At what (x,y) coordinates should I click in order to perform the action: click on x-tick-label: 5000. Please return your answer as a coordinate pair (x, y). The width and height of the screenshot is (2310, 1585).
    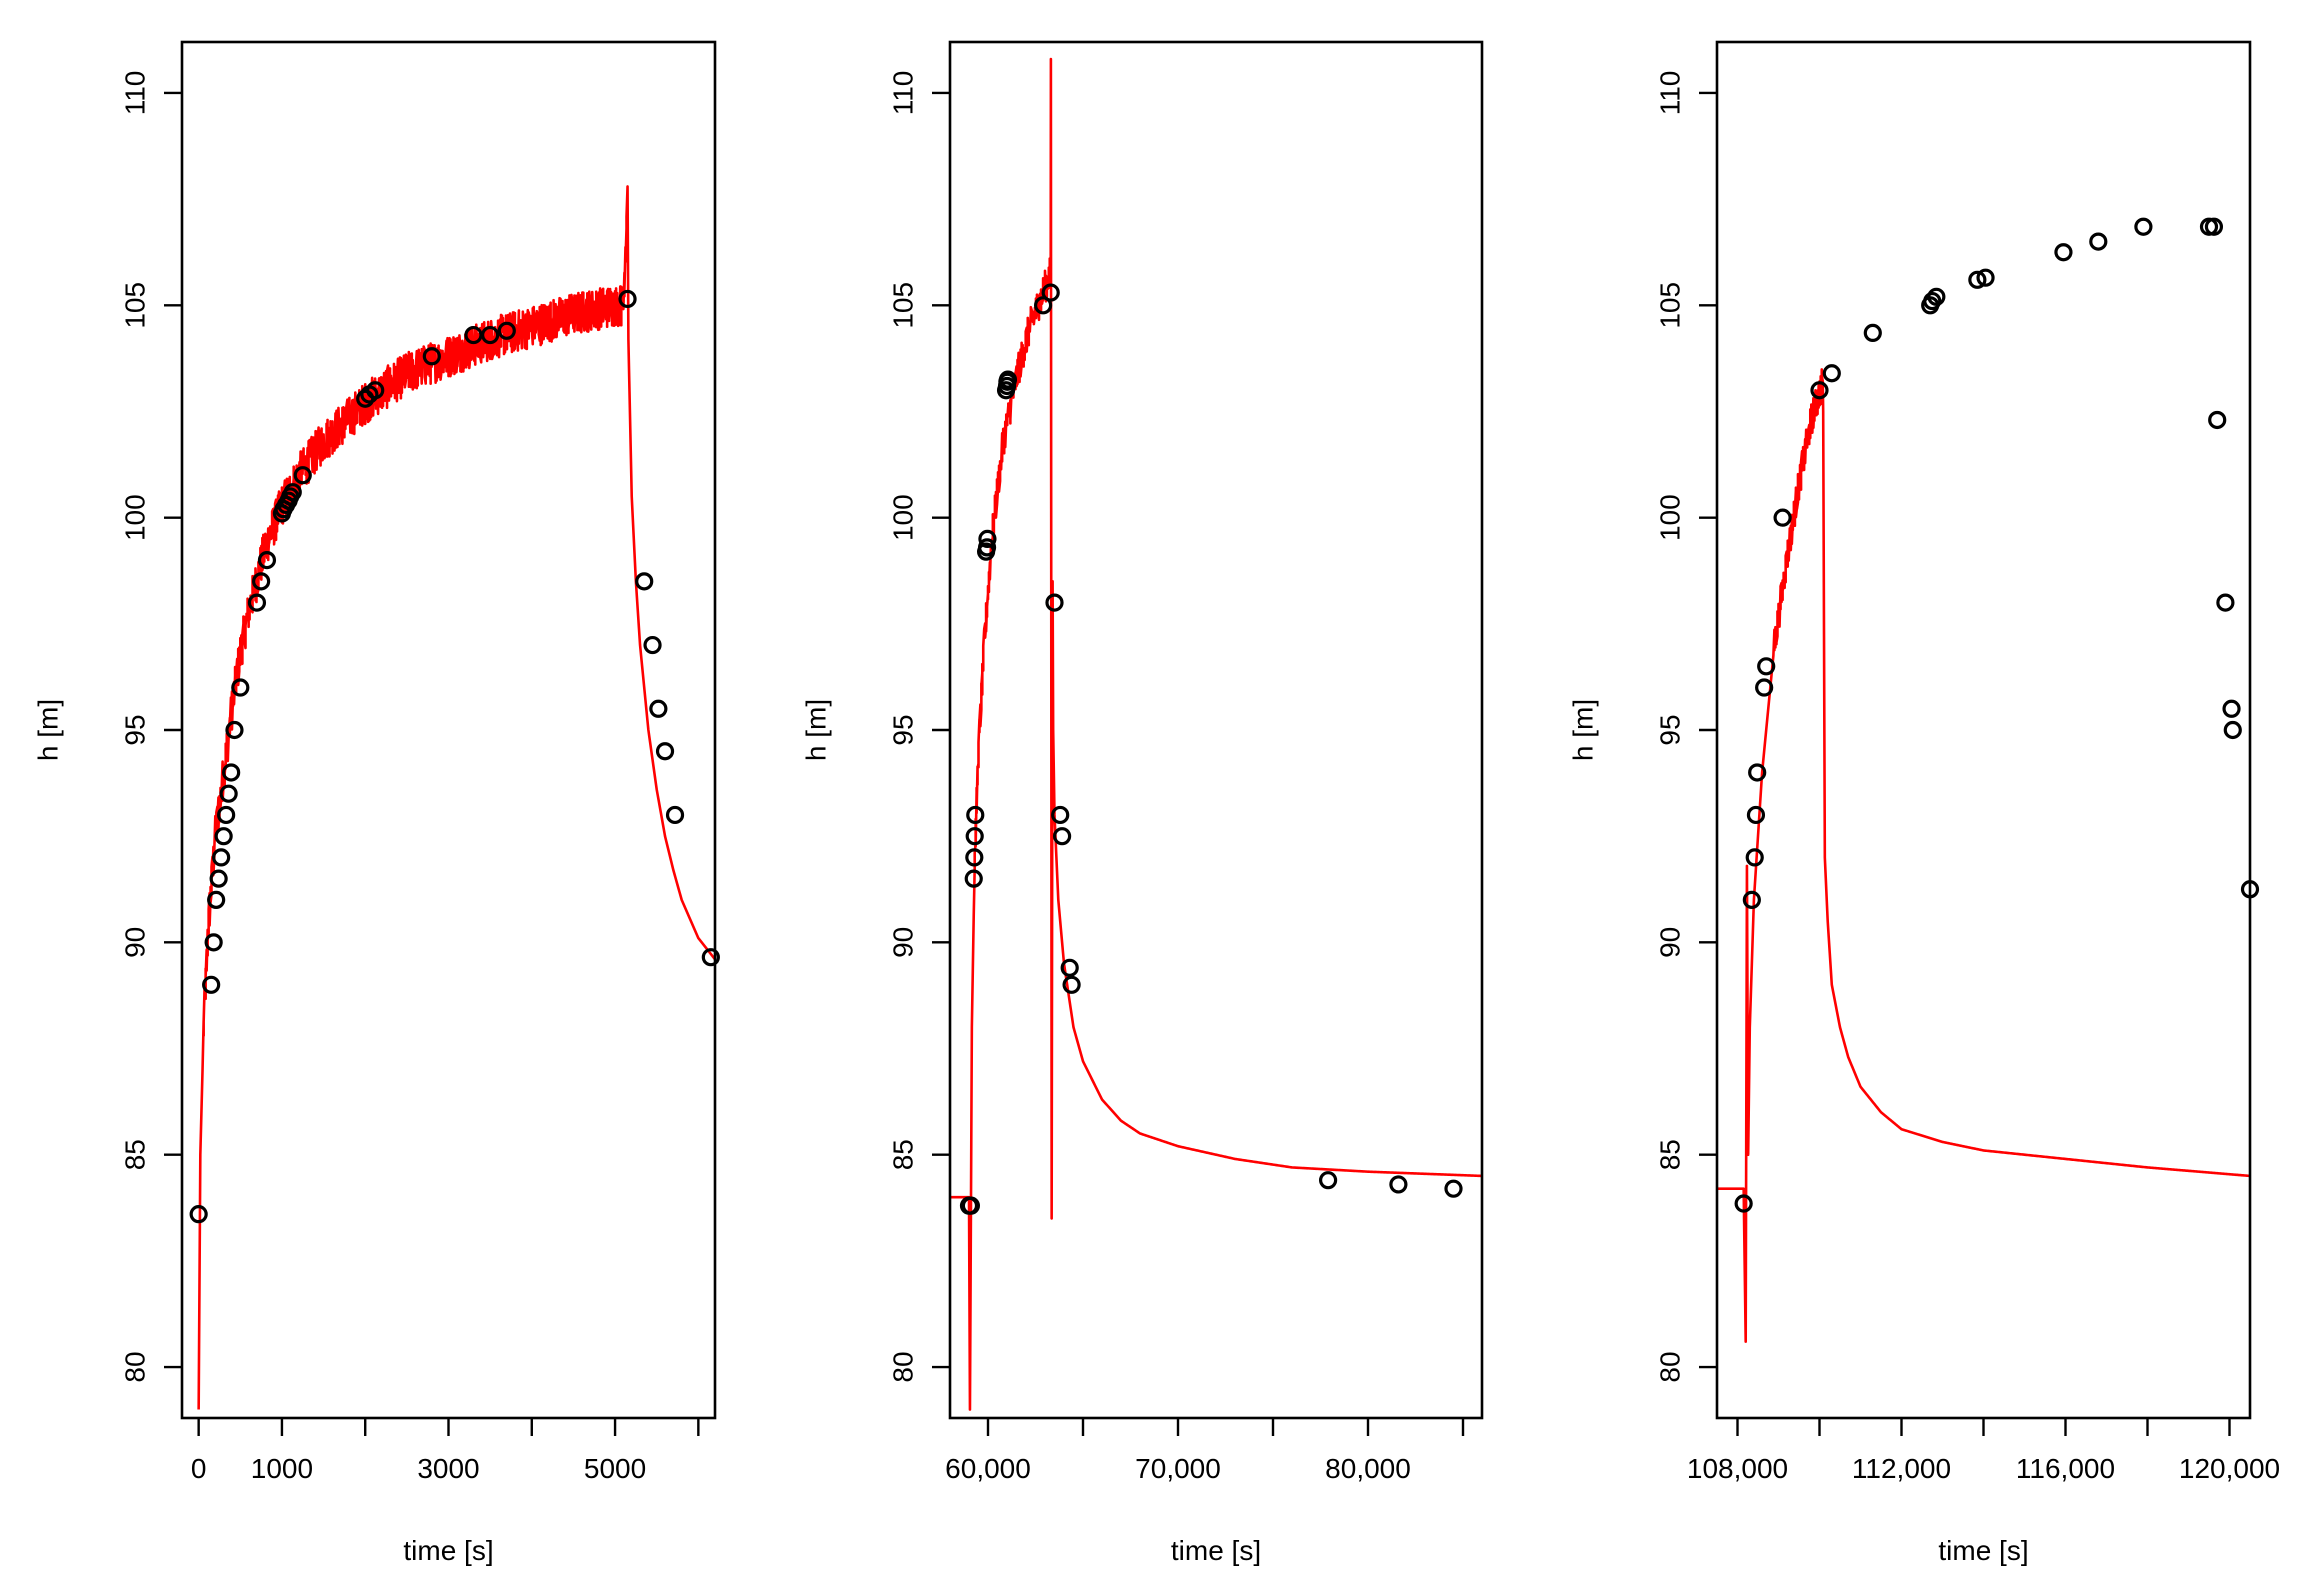
    Looking at the image, I should click on (615, 1468).